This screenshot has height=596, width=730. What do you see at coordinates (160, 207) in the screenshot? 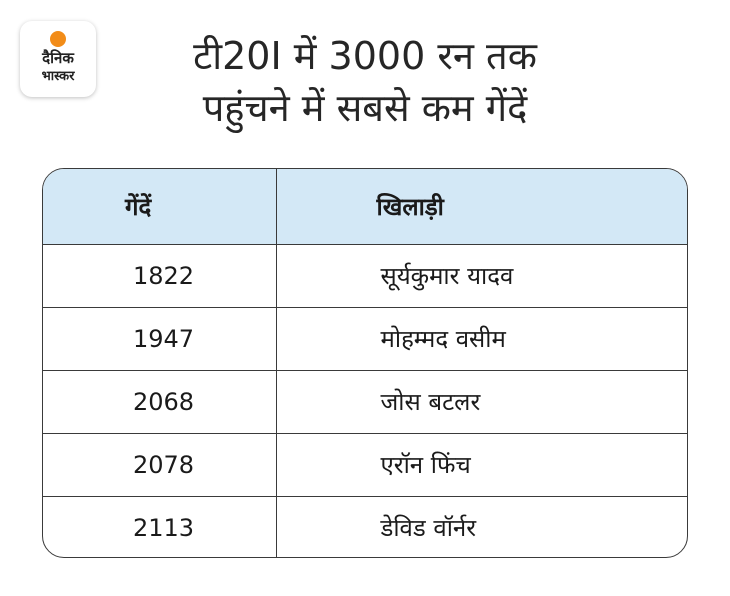
I see `column-header-balls: गेंदें` at bounding box center [160, 207].